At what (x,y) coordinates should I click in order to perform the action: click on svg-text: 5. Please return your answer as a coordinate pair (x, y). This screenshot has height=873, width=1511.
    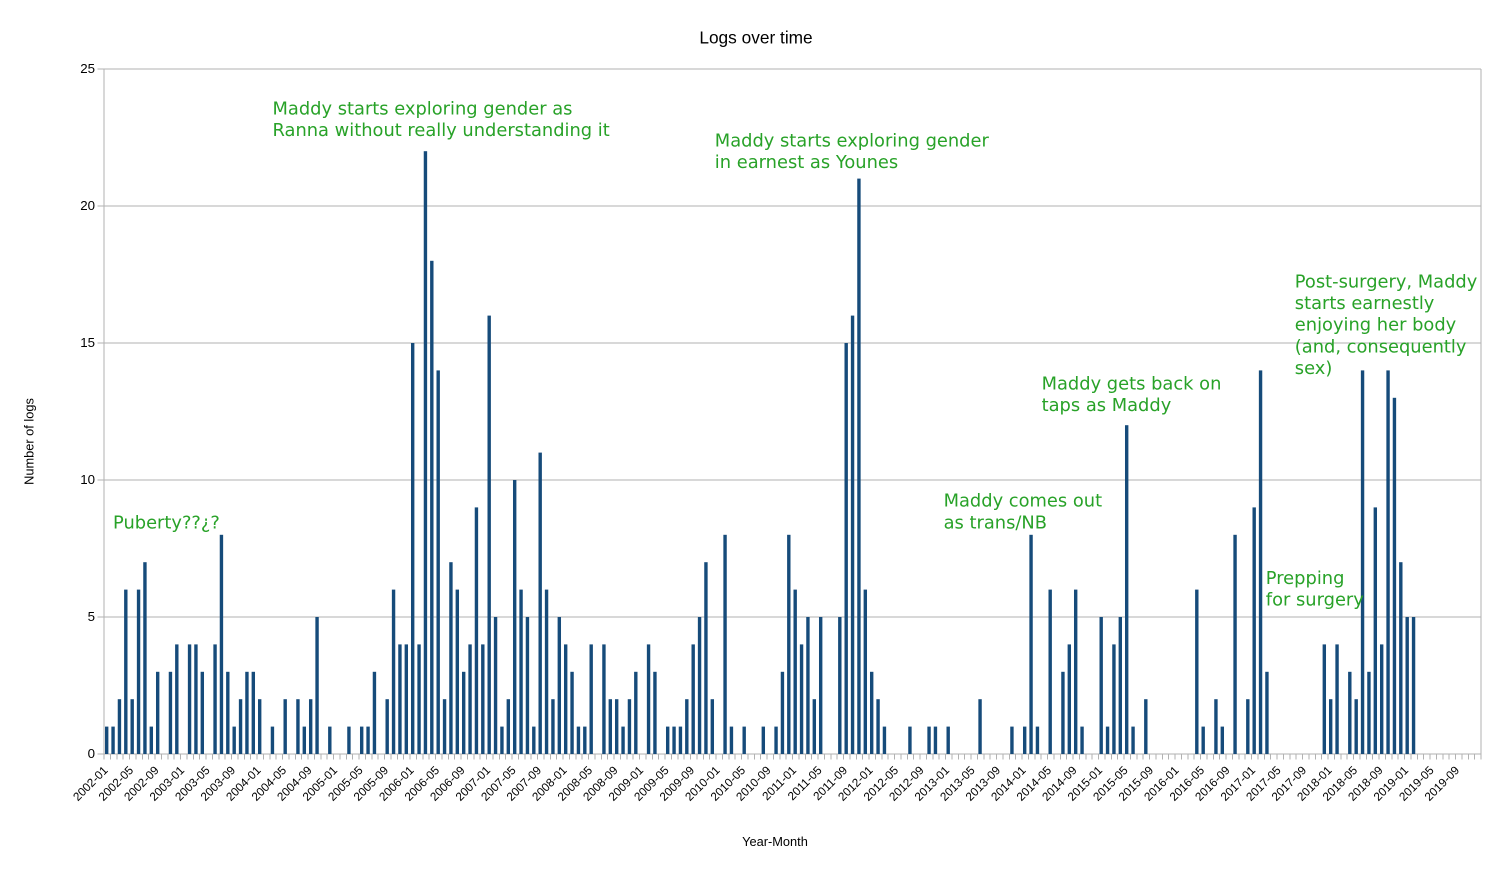
    Looking at the image, I should click on (91, 616).